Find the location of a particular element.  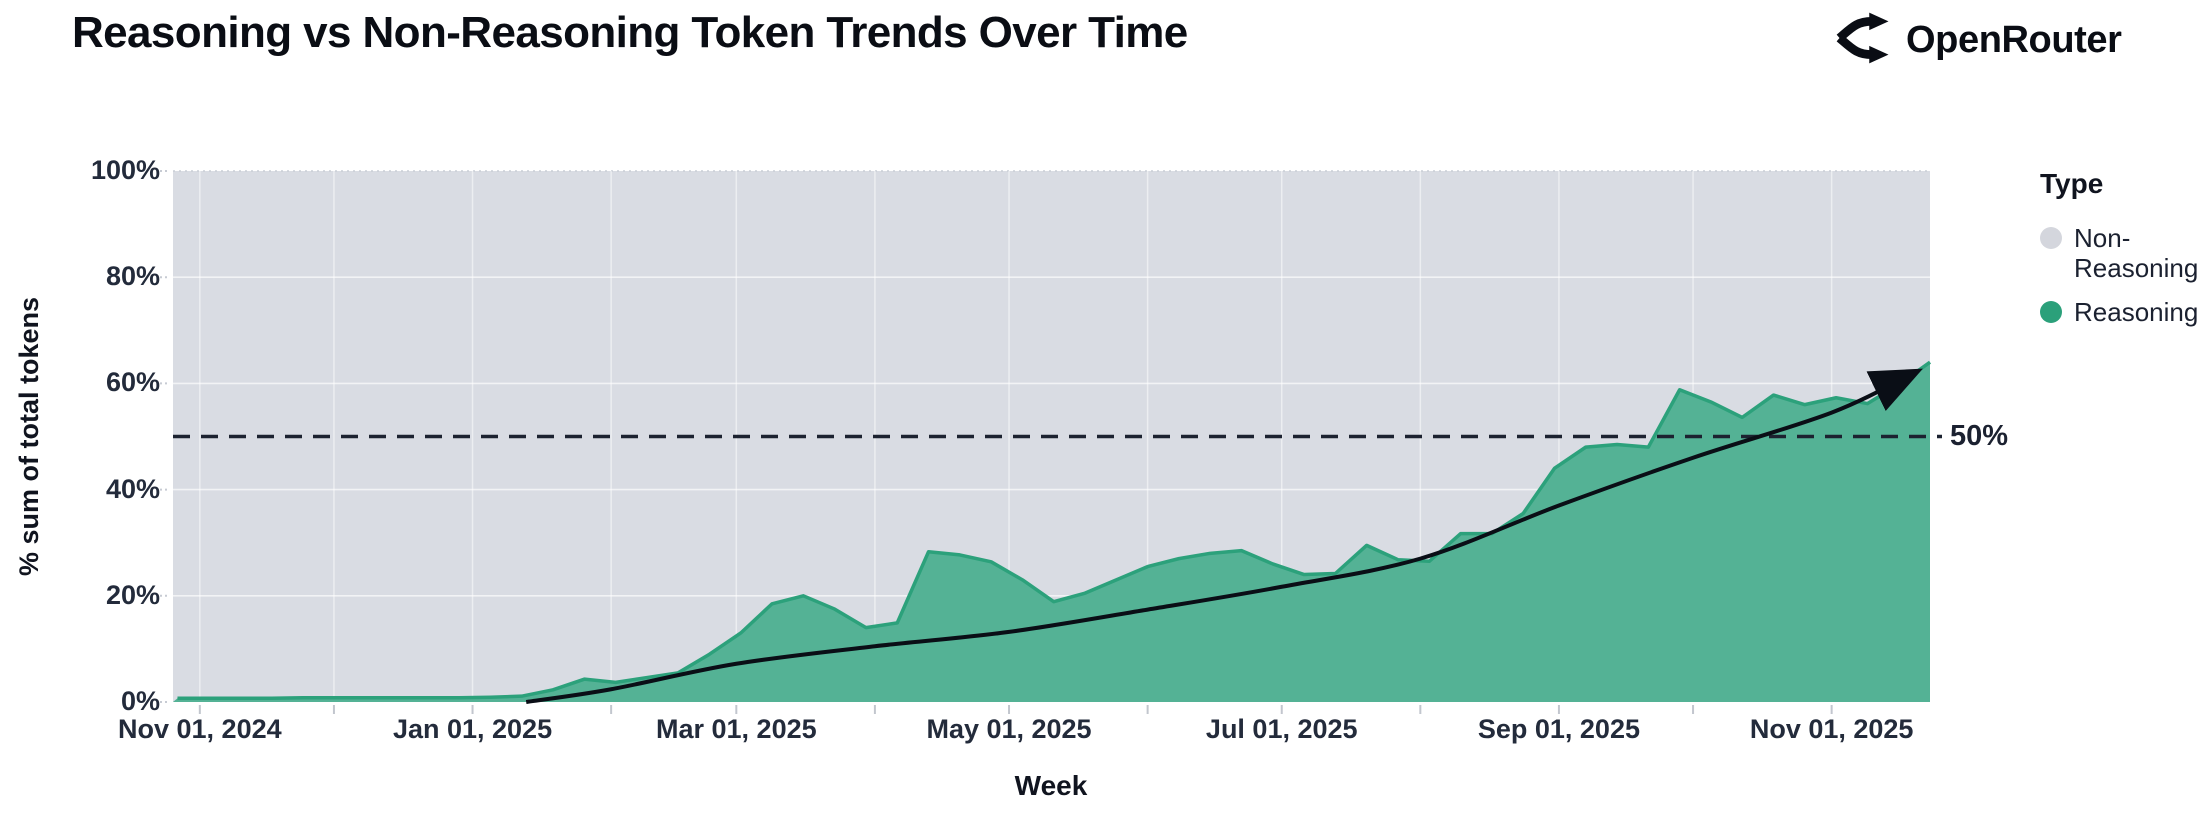

brand-name: OpenRouter is located at coordinates (2014, 40).